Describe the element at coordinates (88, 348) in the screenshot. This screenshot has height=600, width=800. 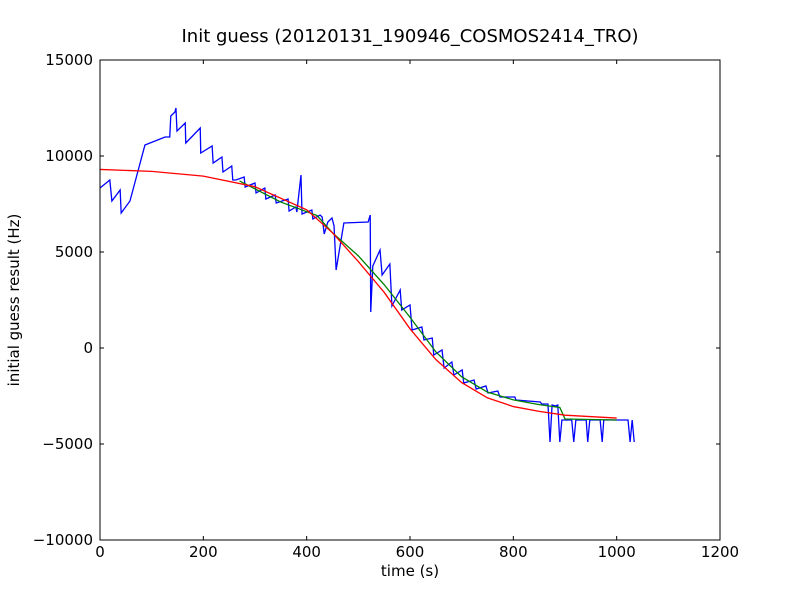
I see `y-tick-label: 0` at that location.